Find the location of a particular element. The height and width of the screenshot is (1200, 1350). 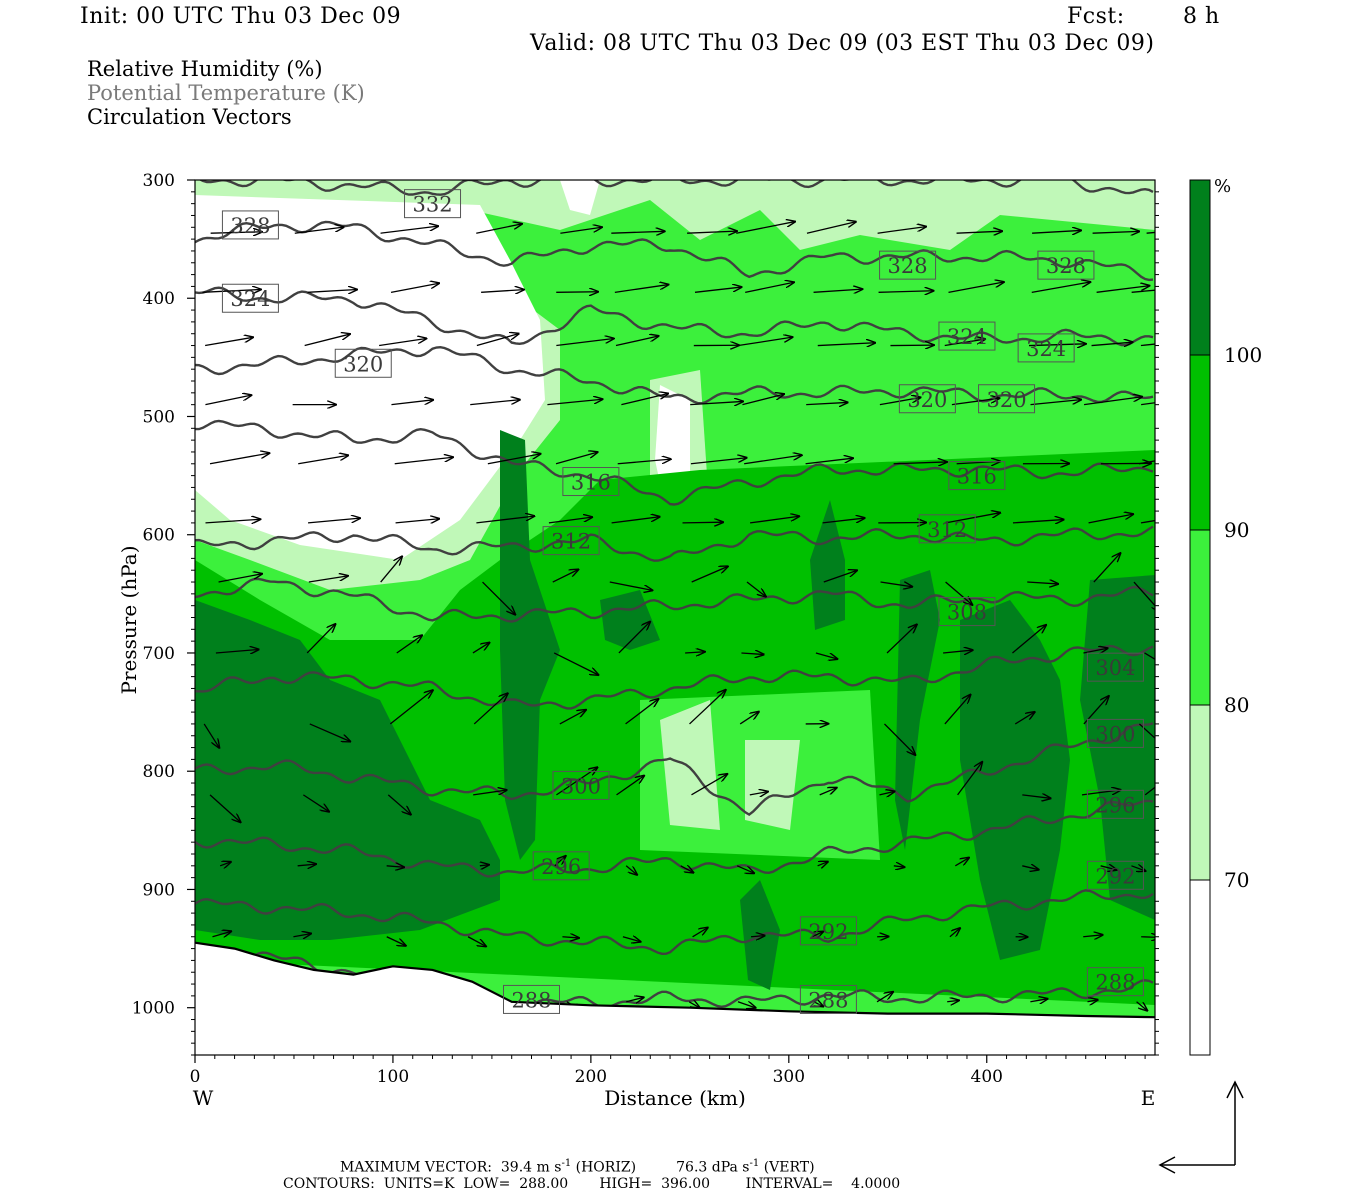

x-tick-label-300: 300 is located at coordinates (789, 1077).